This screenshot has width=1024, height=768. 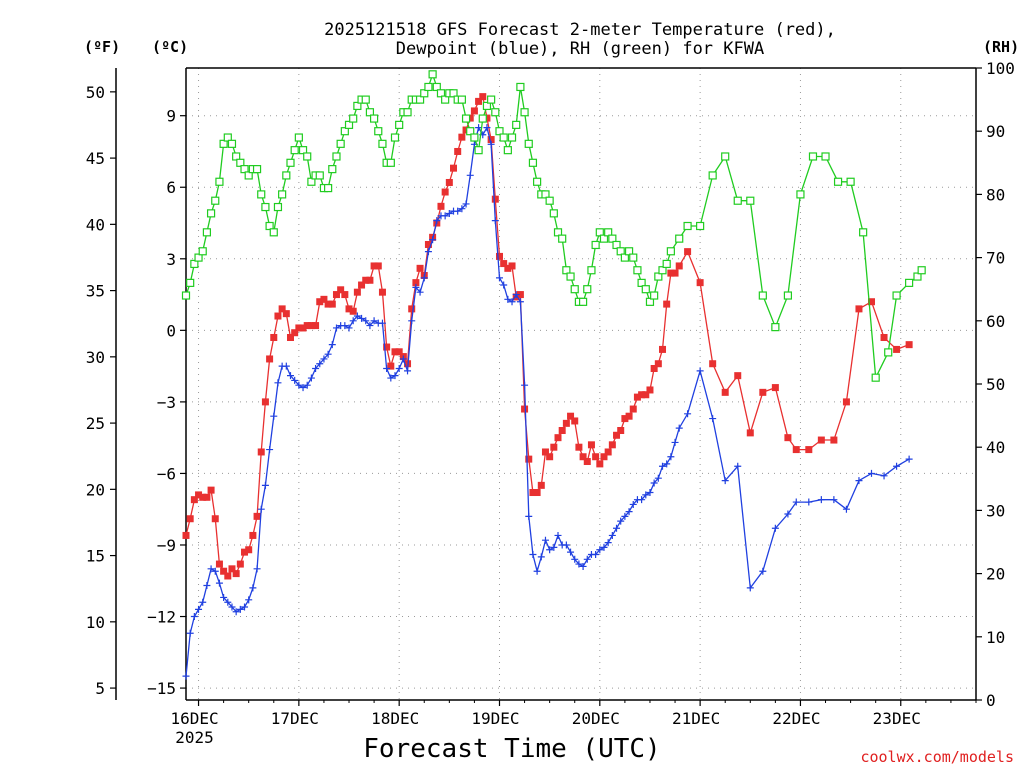 What do you see at coordinates (995, 194) in the screenshot?
I see `rh-tick-label: 80` at bounding box center [995, 194].